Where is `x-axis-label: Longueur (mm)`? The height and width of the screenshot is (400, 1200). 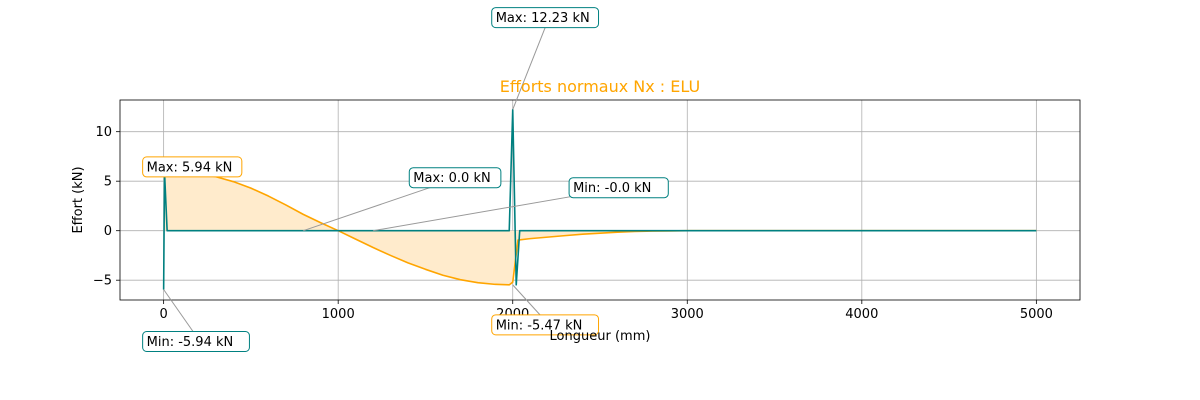 x-axis-label: Longueur (mm) is located at coordinates (600, 336).